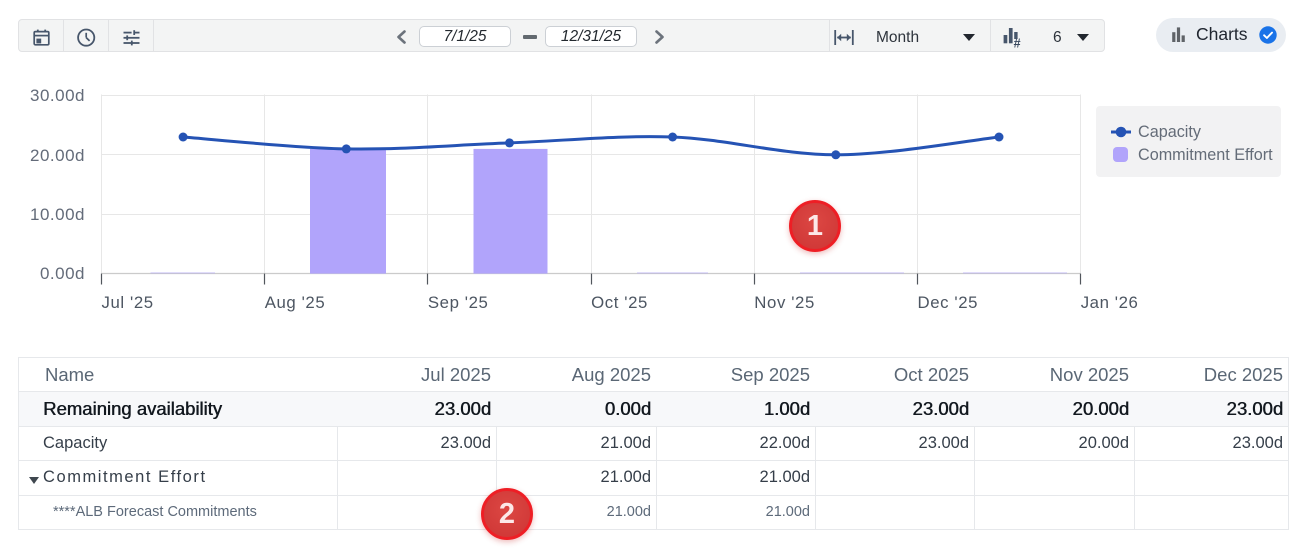 The height and width of the screenshot is (550, 1304). Describe the element at coordinates (57, 95) in the screenshot. I see `svg-text: 30.00d` at that location.